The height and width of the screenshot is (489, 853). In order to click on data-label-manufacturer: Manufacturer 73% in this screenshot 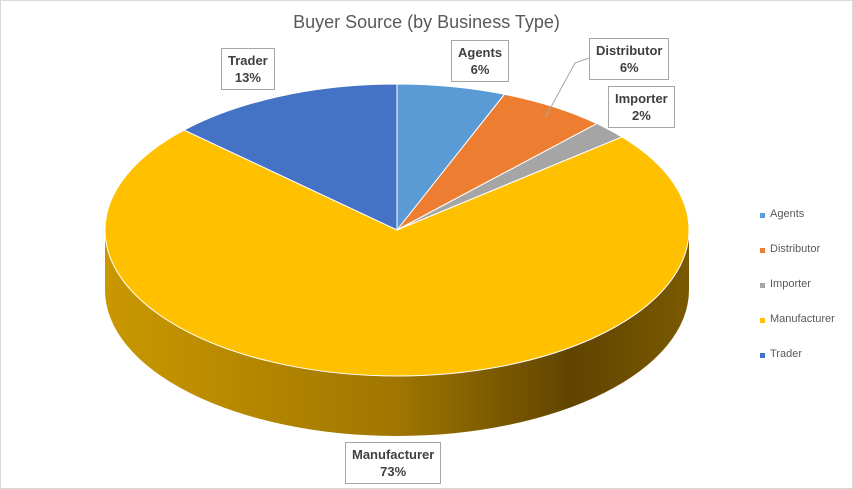, I will do `click(393, 463)`.